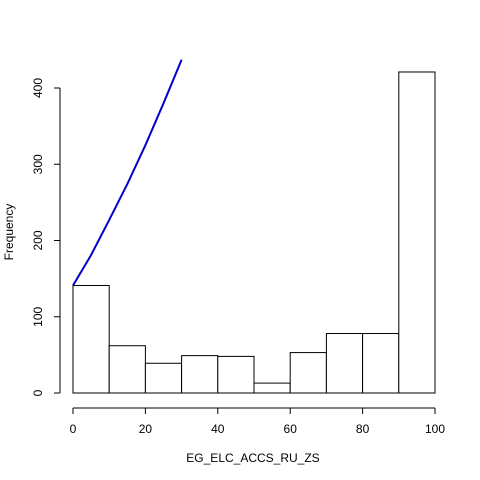 This screenshot has height=480, width=480. Describe the element at coordinates (38, 164) in the screenshot. I see `y-tick-label: 300` at that location.